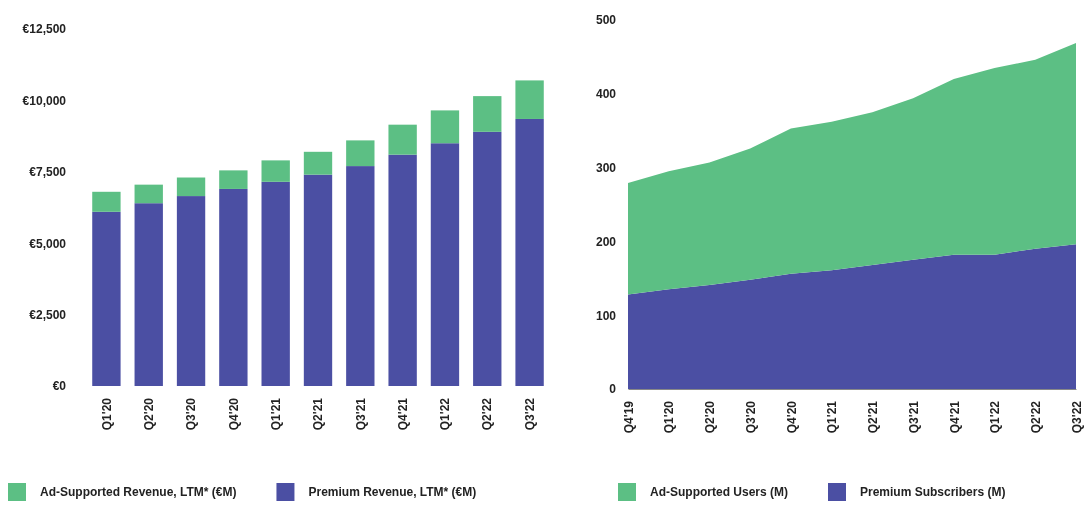 Image resolution: width=1086 pixels, height=505 pixels. What do you see at coordinates (606, 94) in the screenshot?
I see `y-tick-label: 400` at bounding box center [606, 94].